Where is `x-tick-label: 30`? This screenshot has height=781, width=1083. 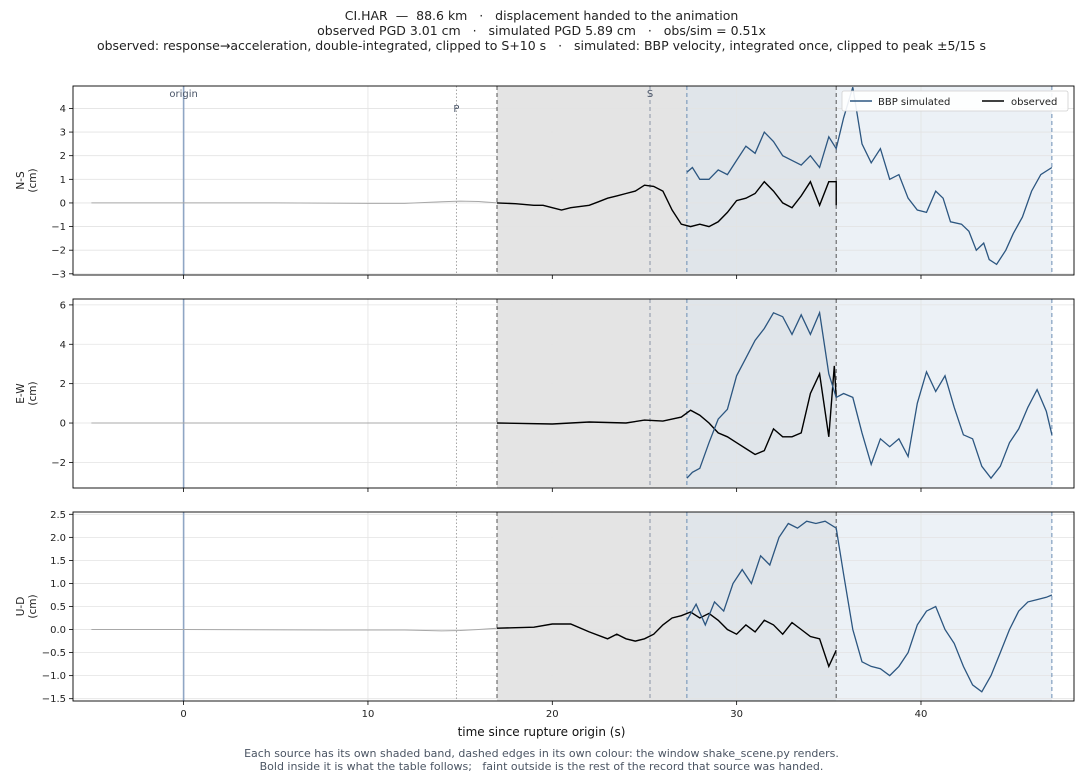 x-tick-label: 30 is located at coordinates (736, 714).